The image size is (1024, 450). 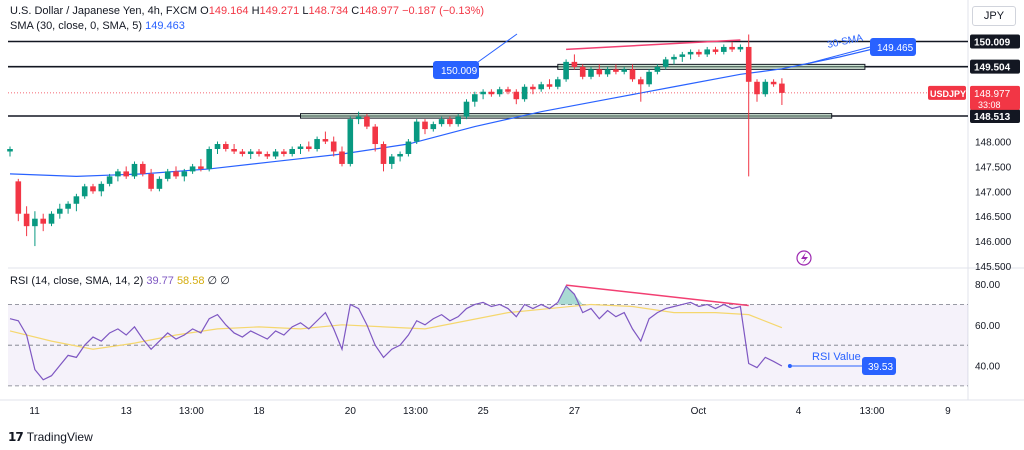 What do you see at coordinates (190, 281) in the screenshot?
I see `rsi-ma-legend-value: 58.58` at bounding box center [190, 281].